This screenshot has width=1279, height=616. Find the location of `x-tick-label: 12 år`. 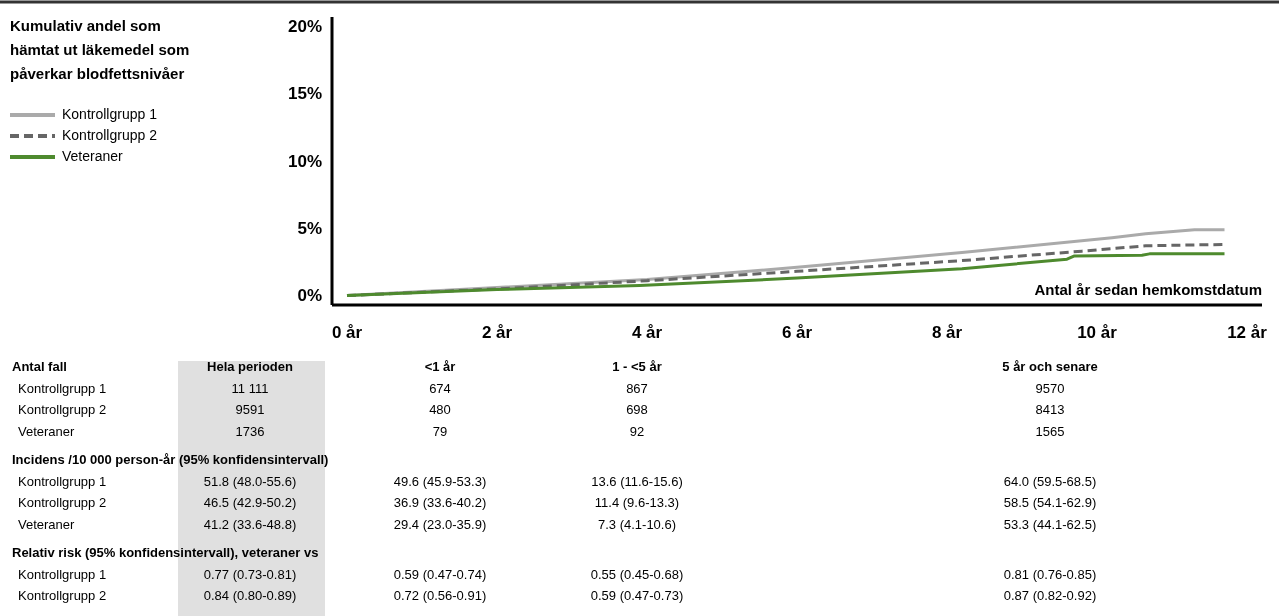

x-tick-label: 12 år is located at coordinates (1247, 333).